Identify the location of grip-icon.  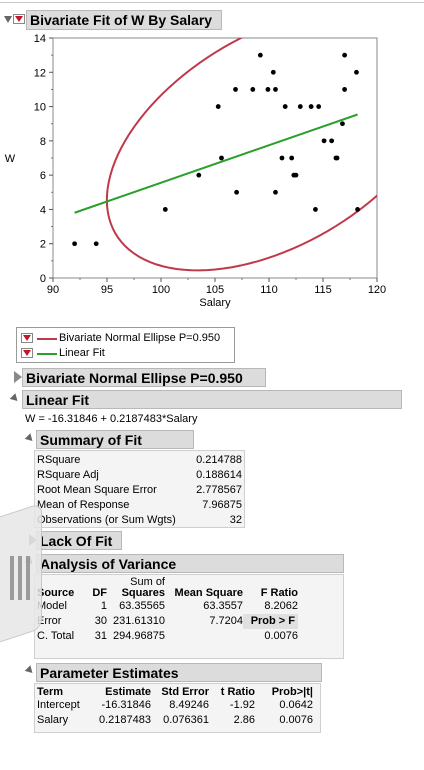
(22, 578).